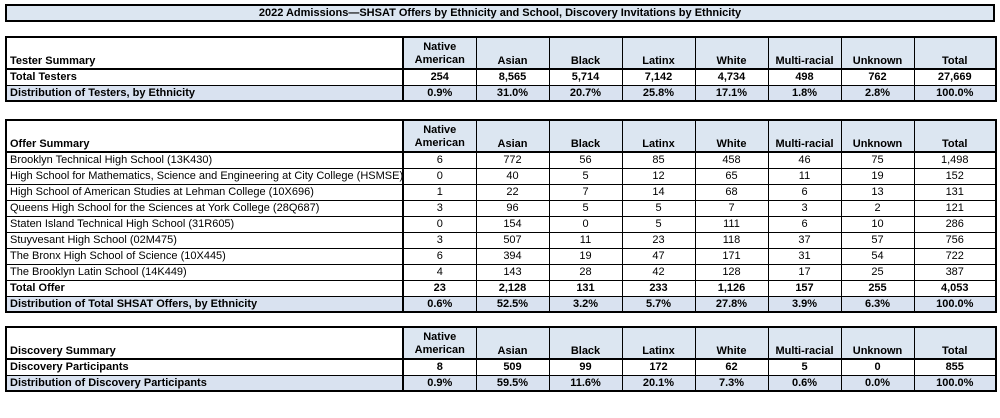  Describe the element at coordinates (877, 272) in the screenshot. I see `cell: 25` at that location.